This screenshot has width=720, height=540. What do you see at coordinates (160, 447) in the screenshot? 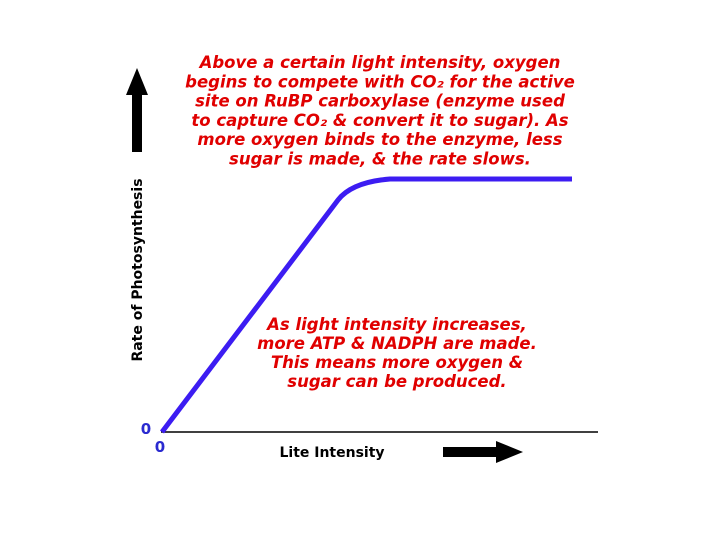
I see `x-origin-label: 0` at bounding box center [160, 447].